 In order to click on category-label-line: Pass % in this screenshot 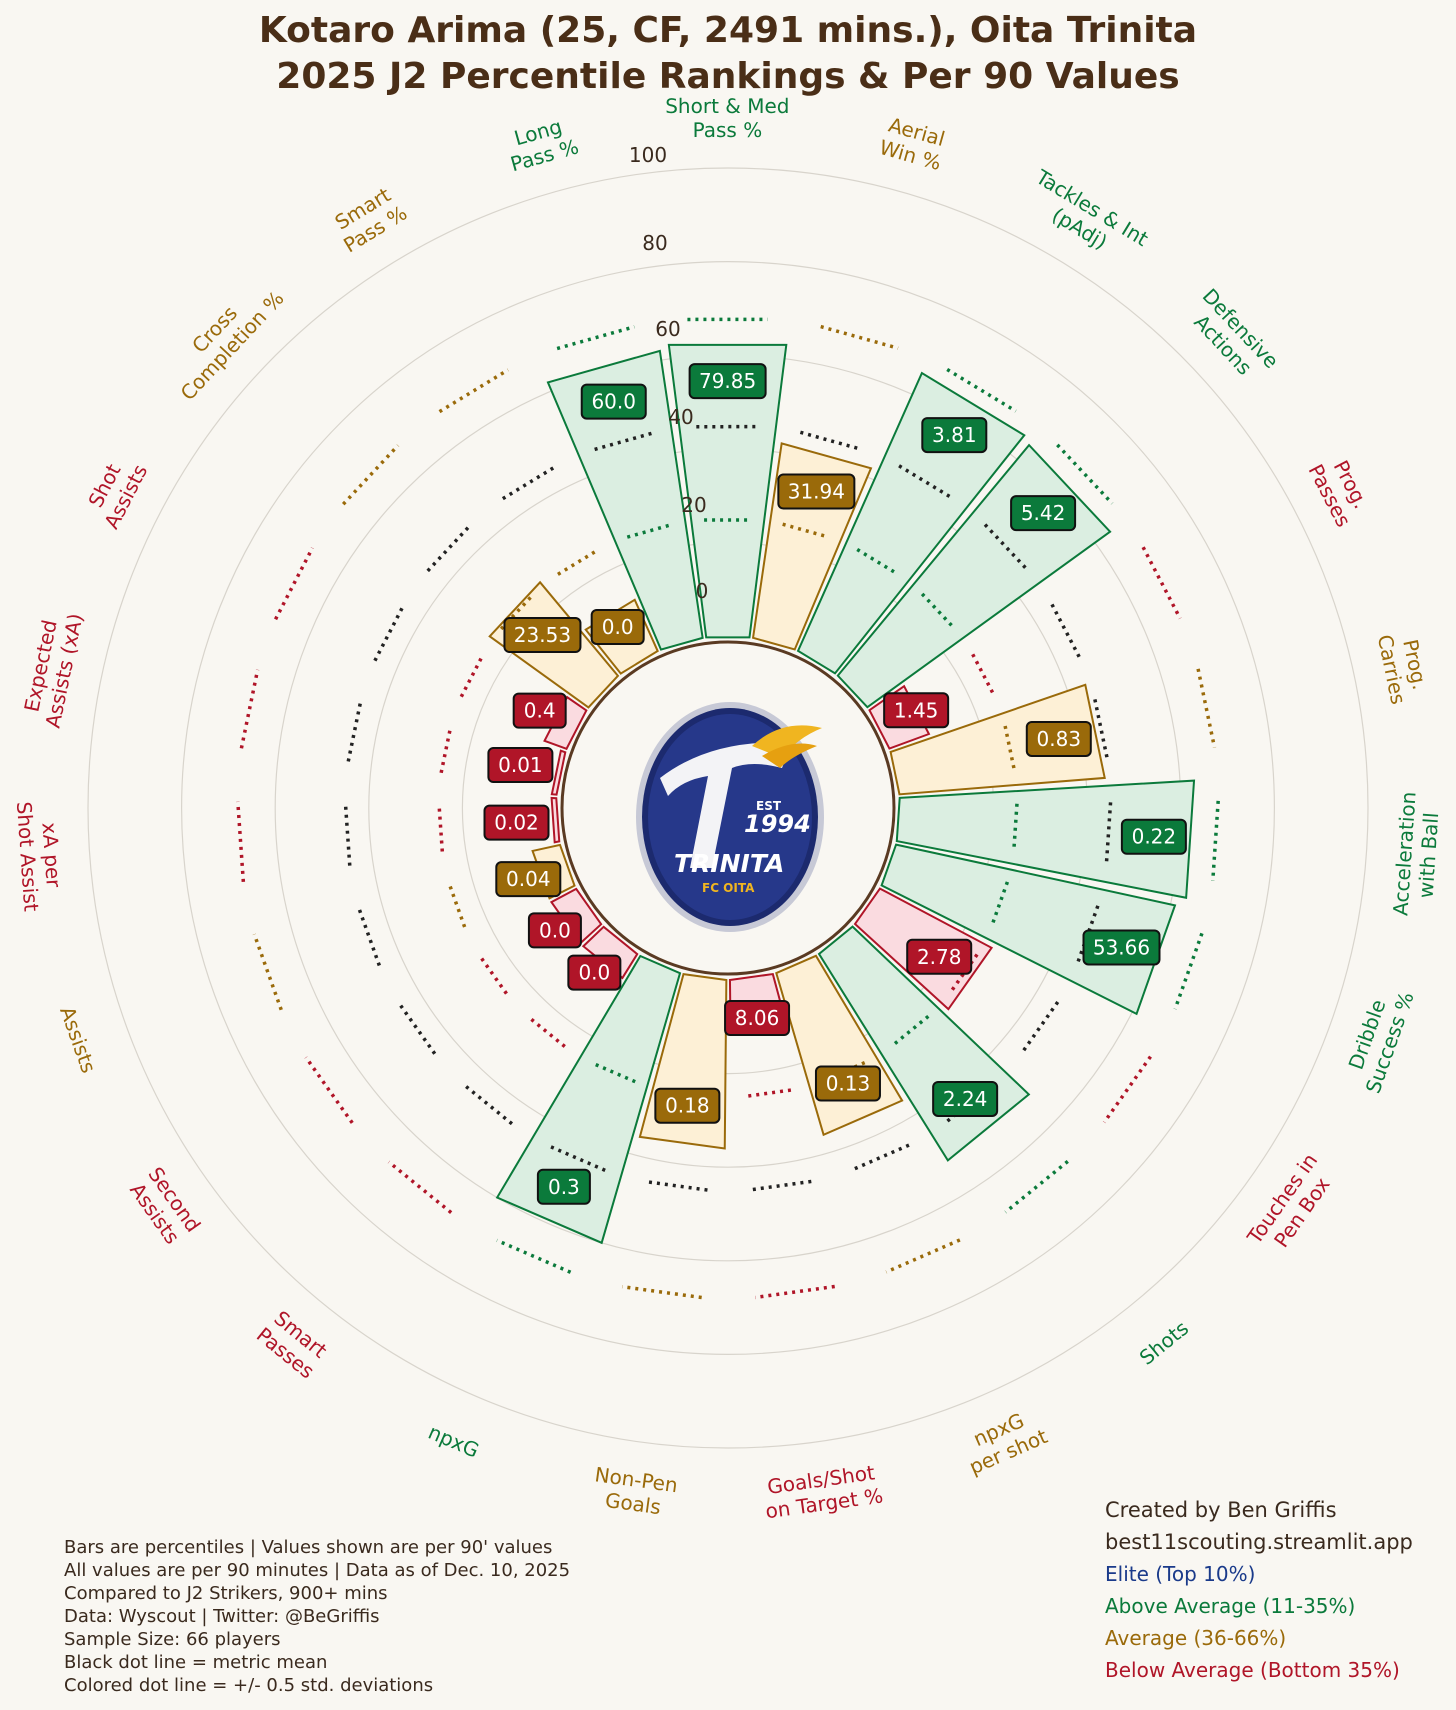, I will do `click(728, 130)`.